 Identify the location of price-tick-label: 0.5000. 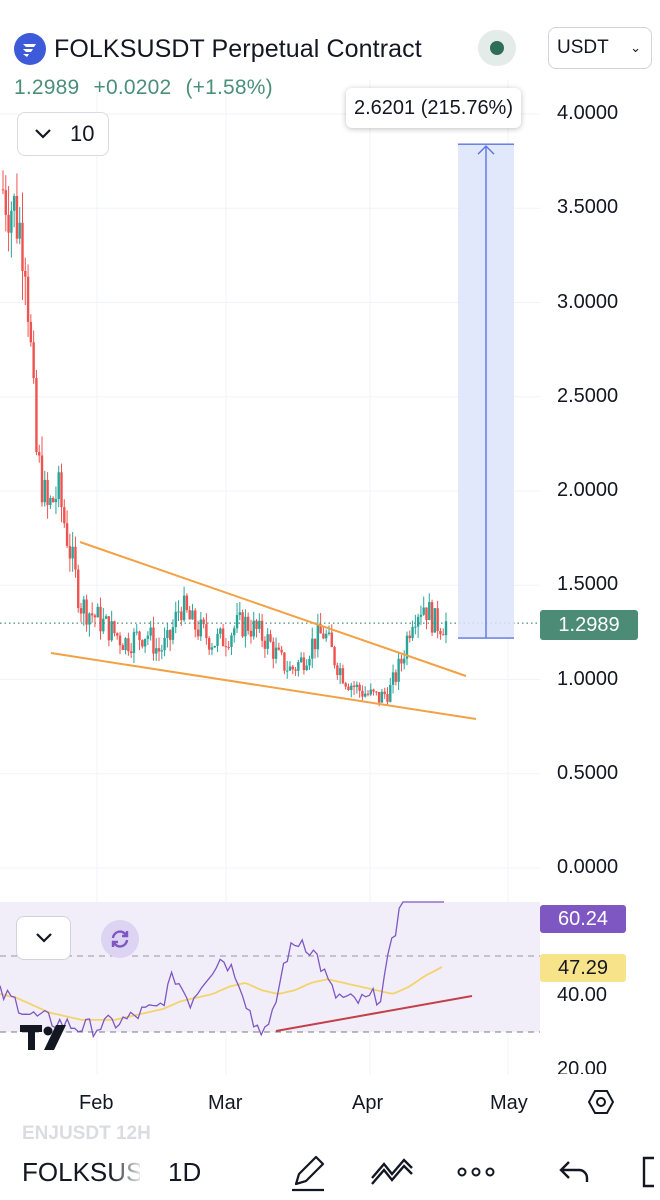
(588, 772).